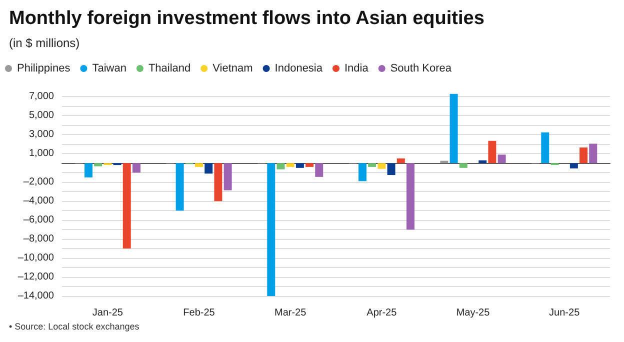 This screenshot has height=342, width=624. I want to click on chart-title: Monthly foreign investment flows into Asian equities, so click(246, 18).